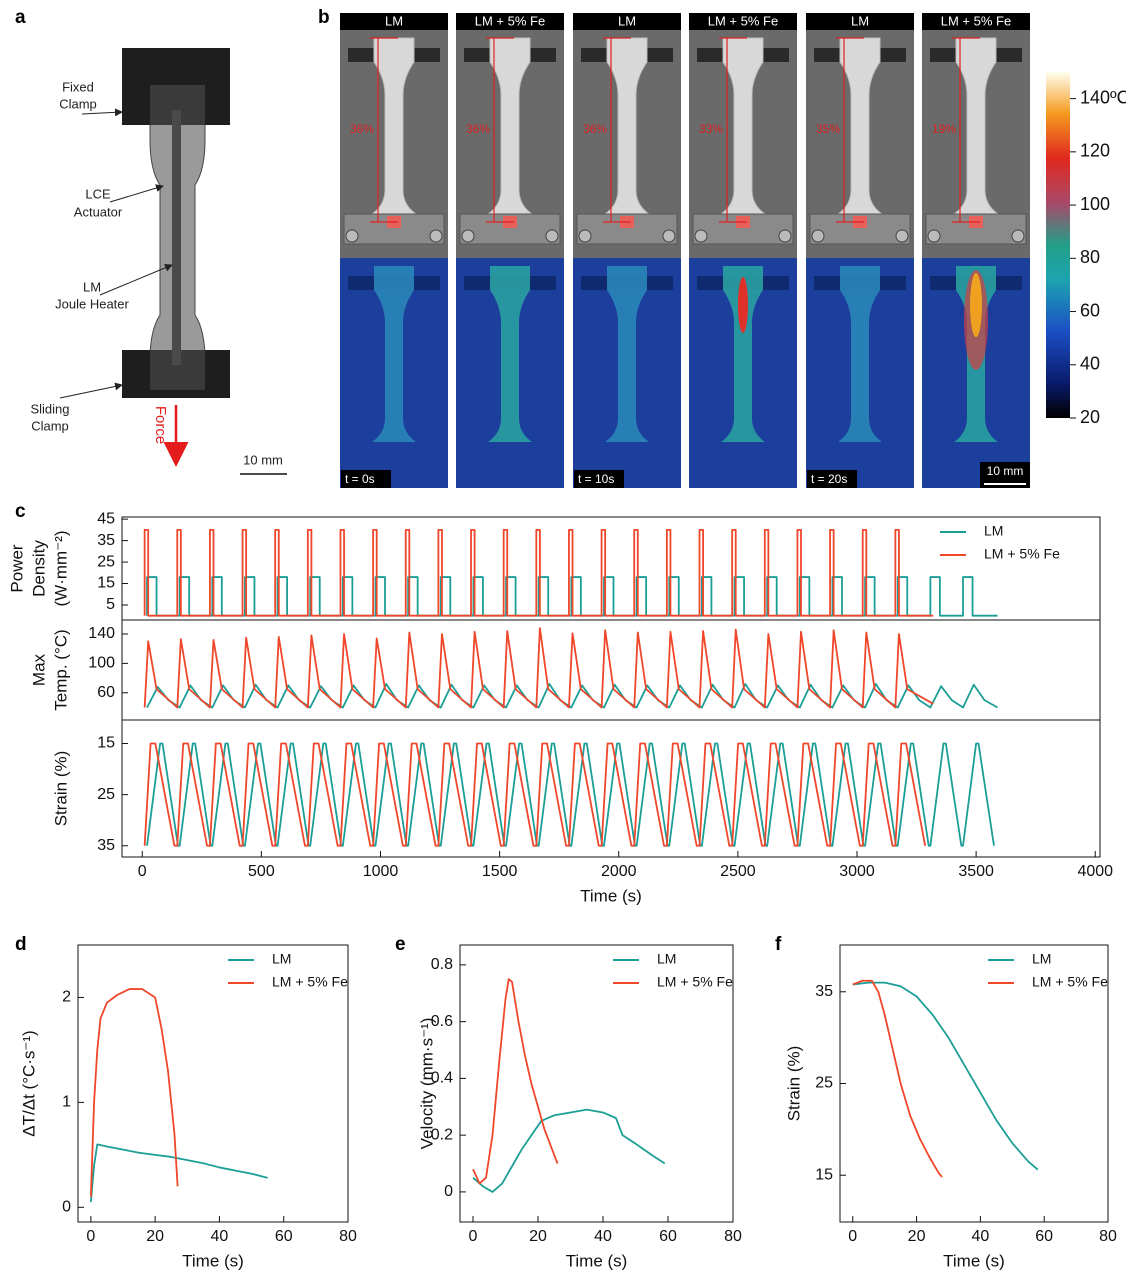  What do you see at coordinates (106, 692) in the screenshot?
I see `y-tick-label: 60` at bounding box center [106, 692].